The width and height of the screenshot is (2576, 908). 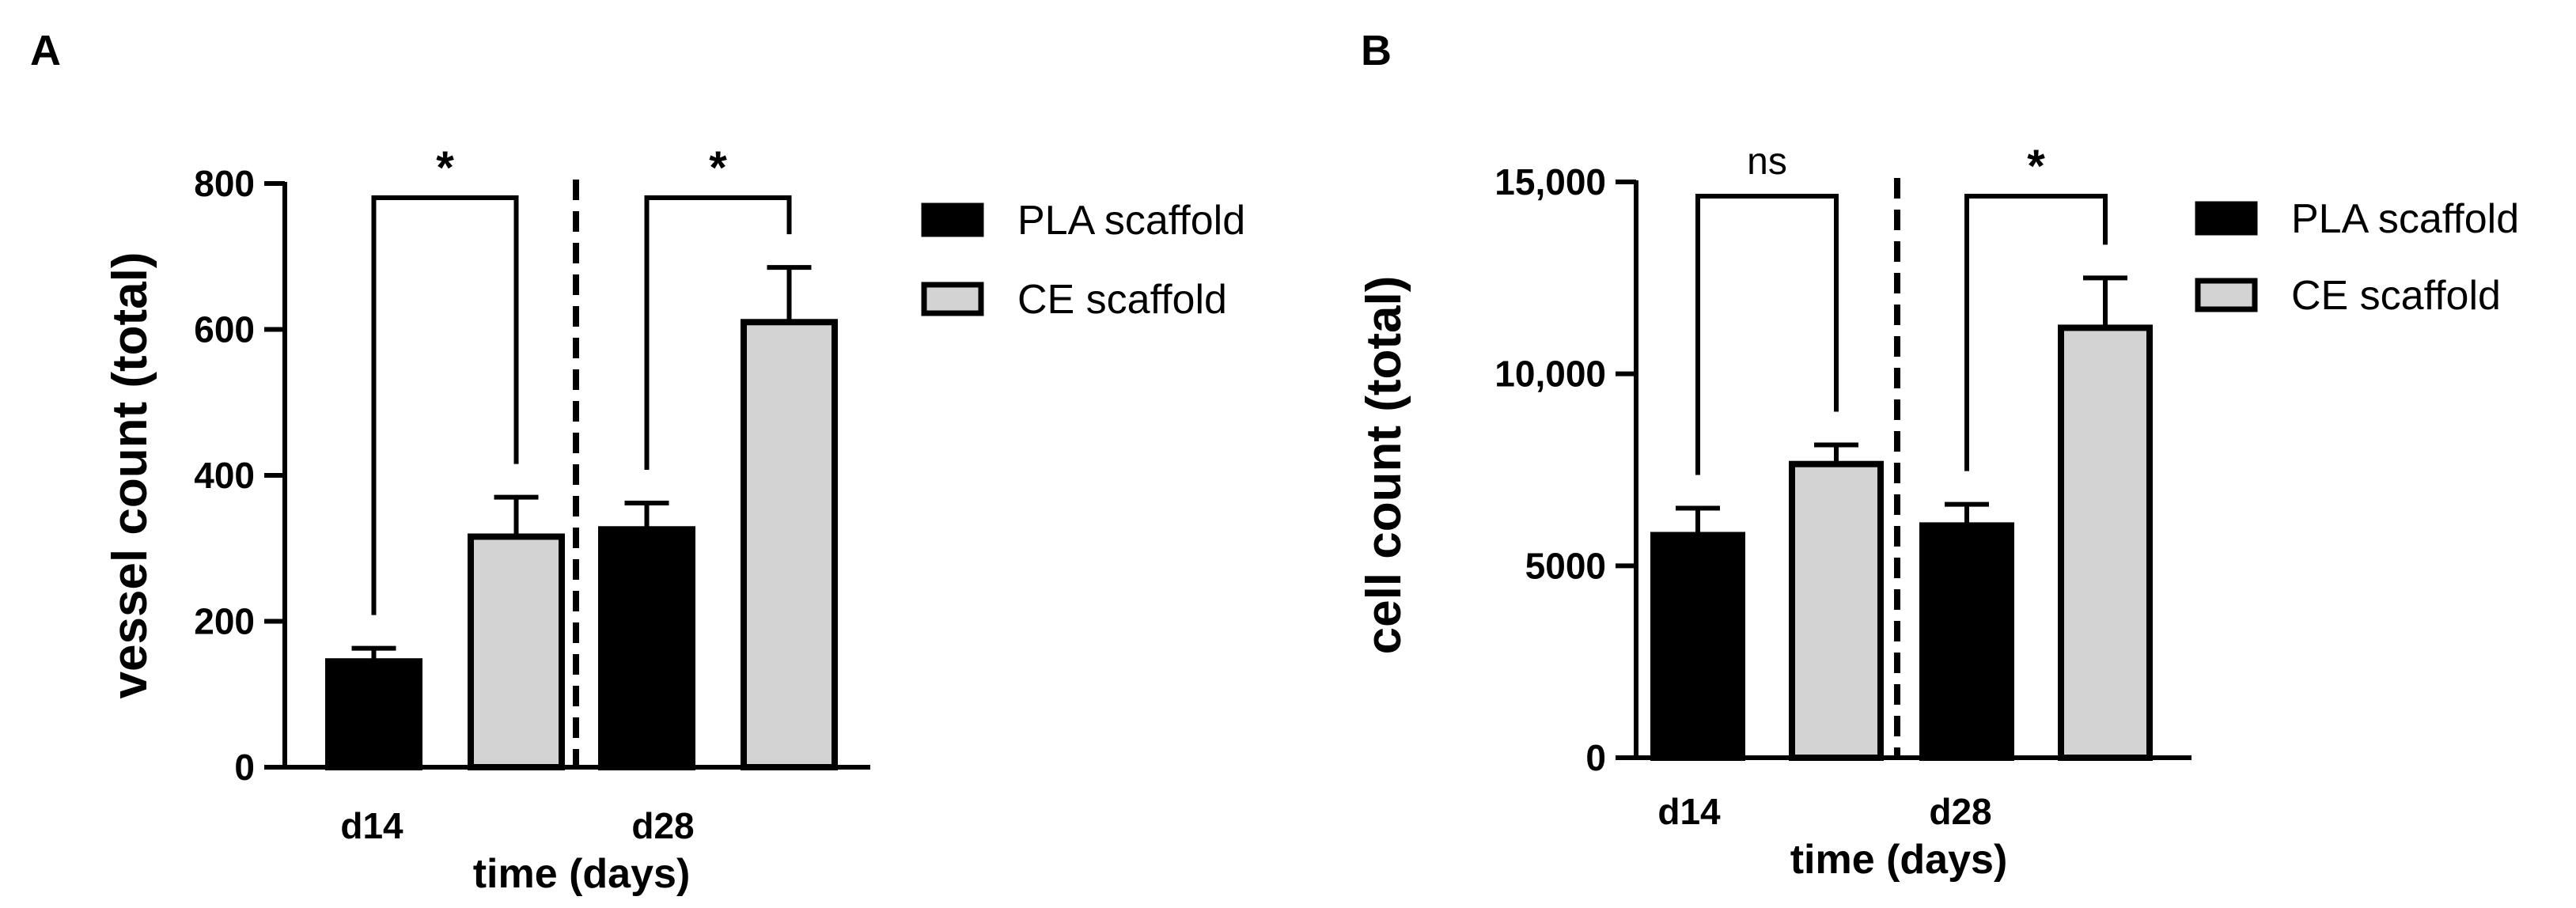 I want to click on y-tick-label: 15,000, so click(x=1550, y=181).